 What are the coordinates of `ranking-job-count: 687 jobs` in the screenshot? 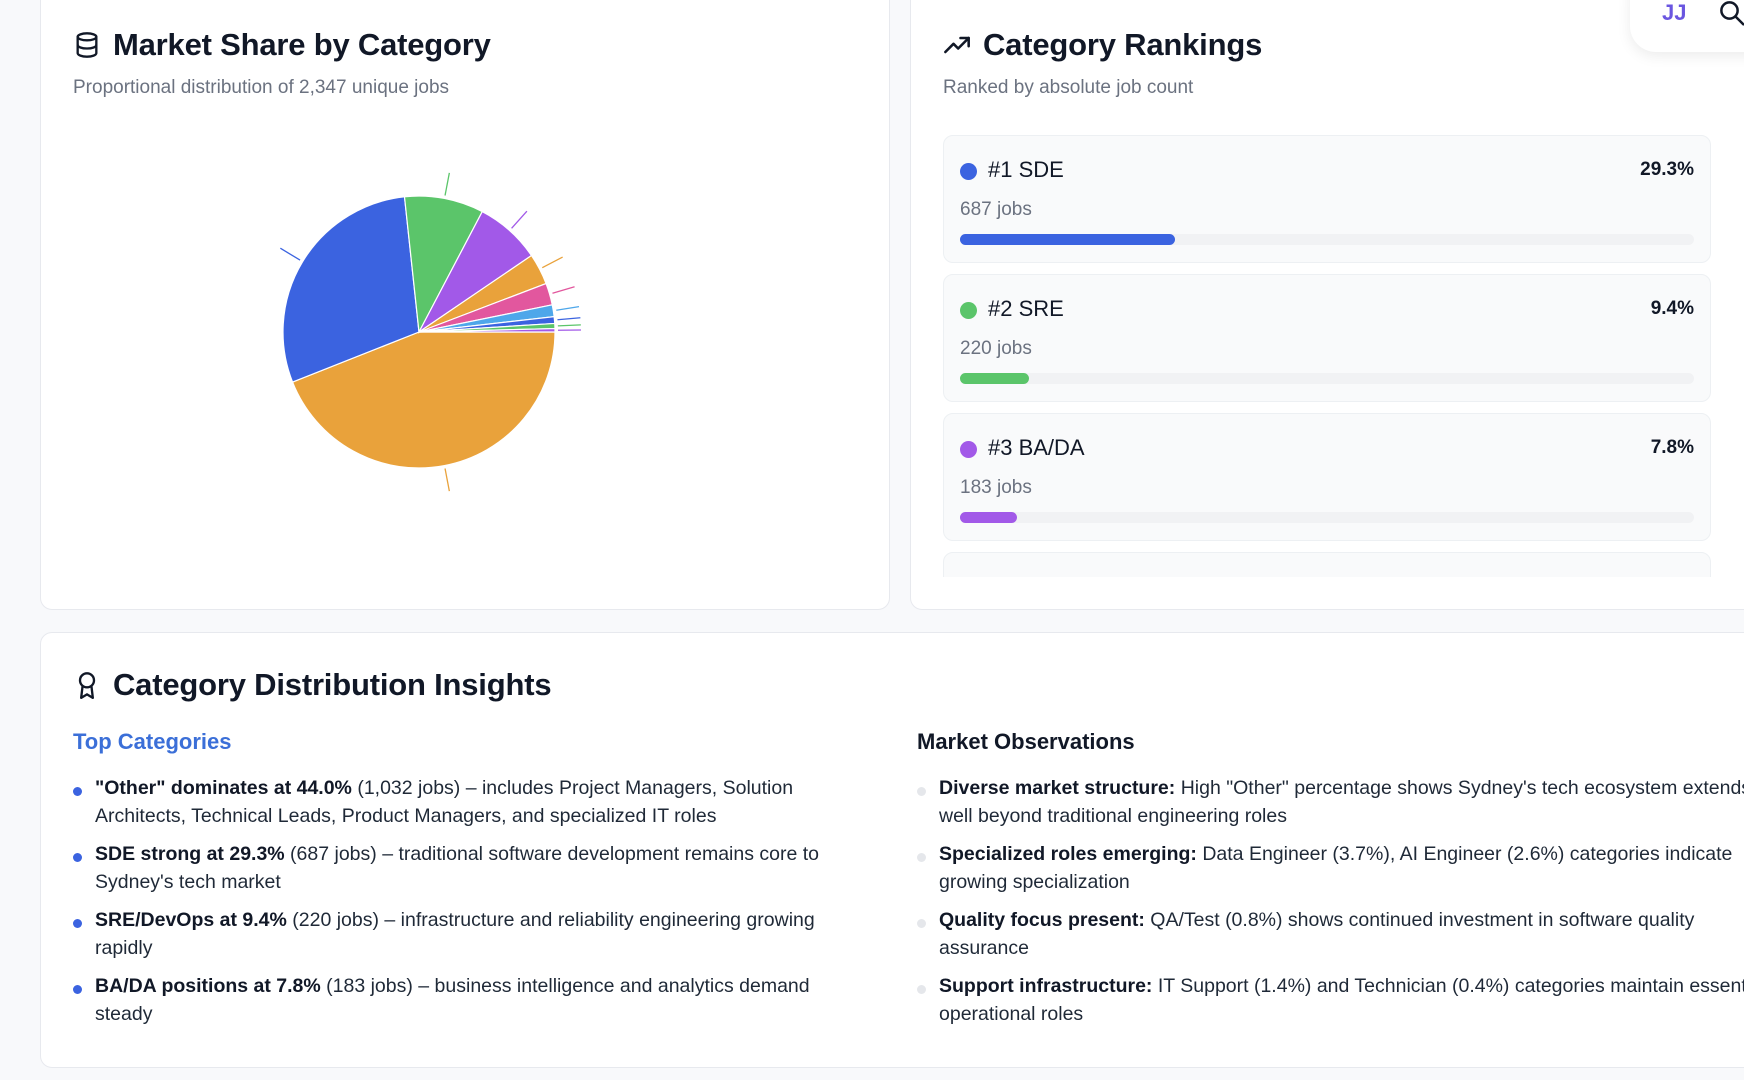 It's located at (996, 209).